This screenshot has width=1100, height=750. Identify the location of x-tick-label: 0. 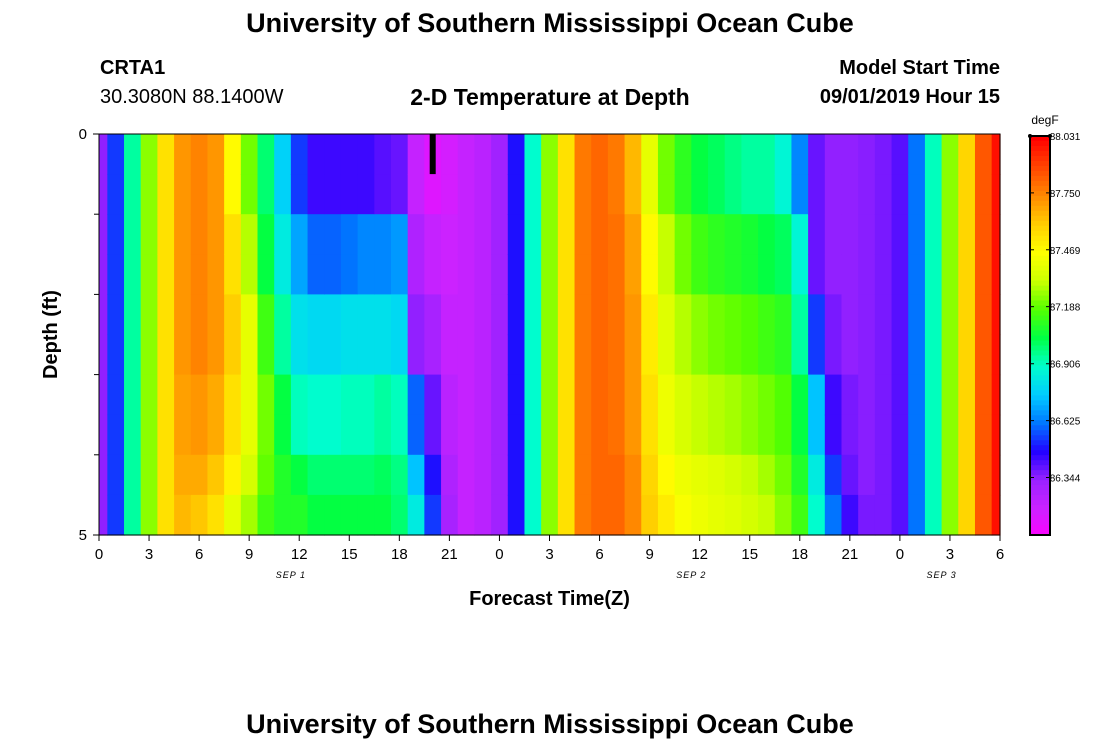
(499, 554).